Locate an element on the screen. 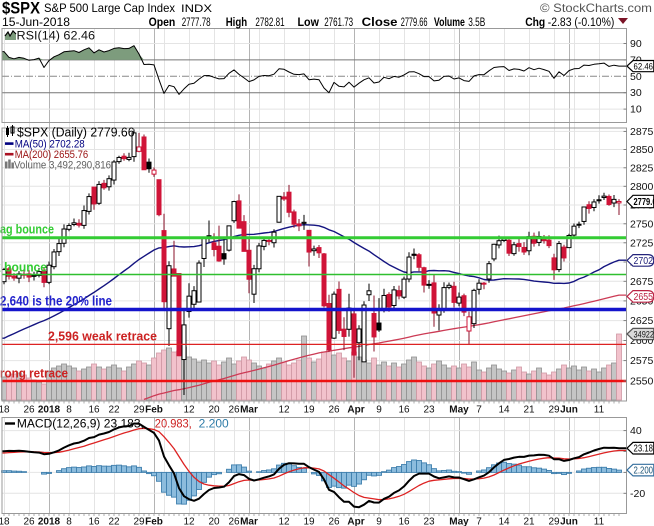 The height and width of the screenshot is (526, 654). svg-text: 15-Jun-2018 is located at coordinates (36, 23).